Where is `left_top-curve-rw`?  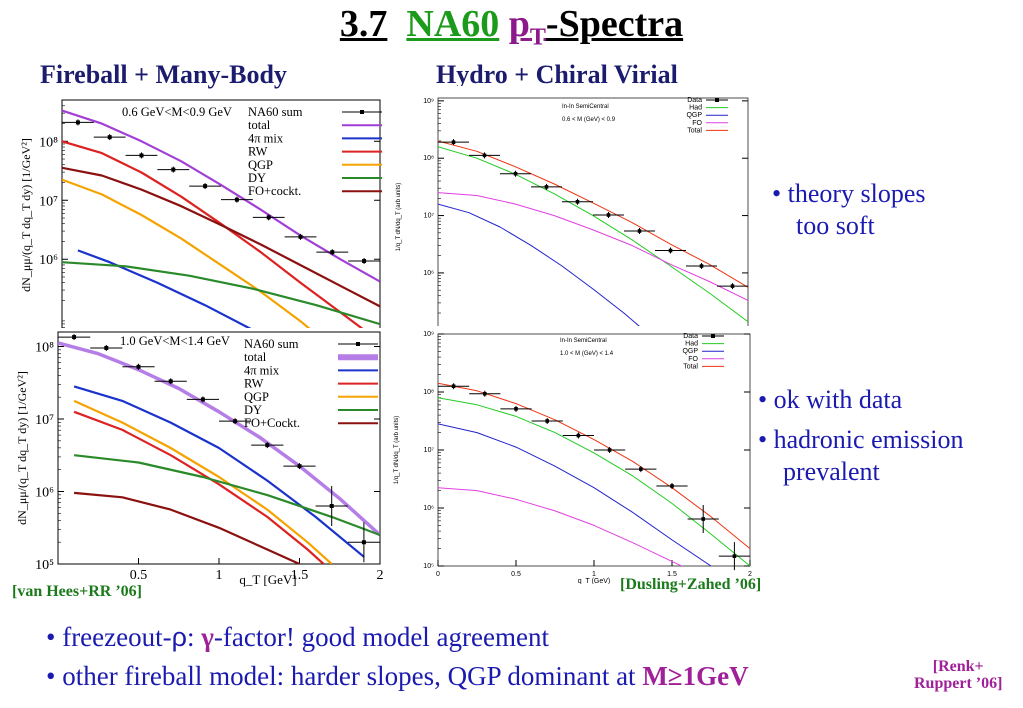
left_top-curve-rw is located at coordinates (214, 235).